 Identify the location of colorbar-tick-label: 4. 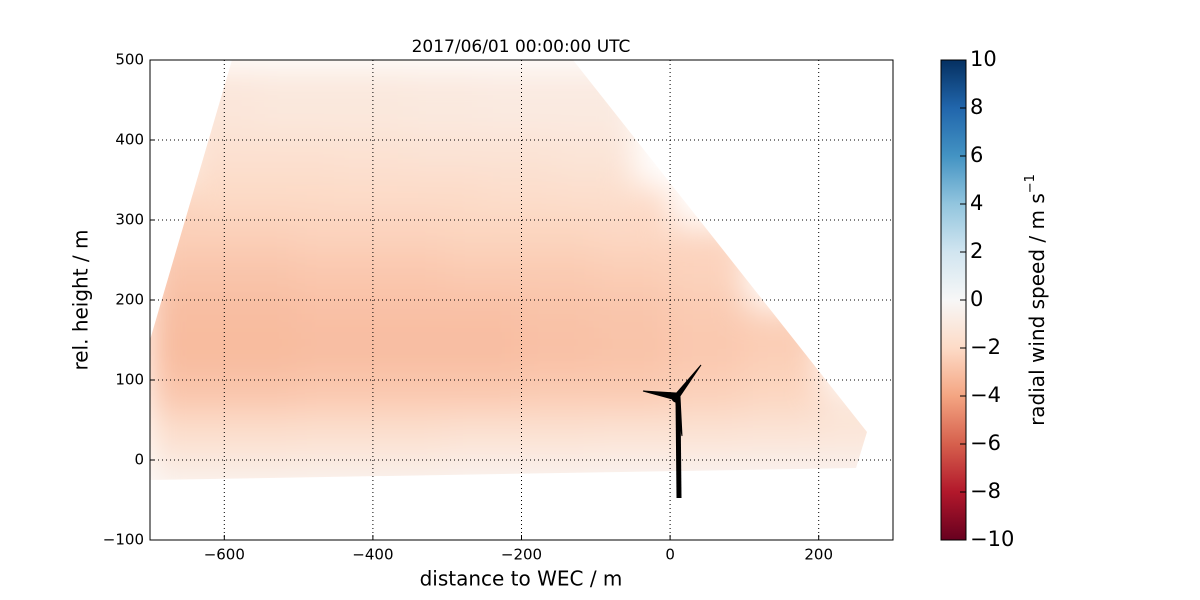
(976, 203).